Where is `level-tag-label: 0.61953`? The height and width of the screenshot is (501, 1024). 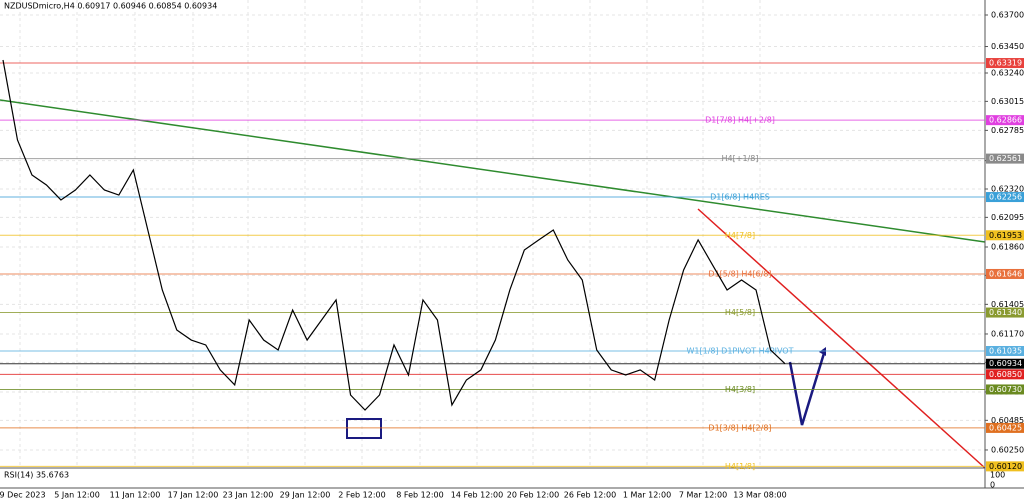 level-tag-label: 0.61953 is located at coordinates (1005, 235).